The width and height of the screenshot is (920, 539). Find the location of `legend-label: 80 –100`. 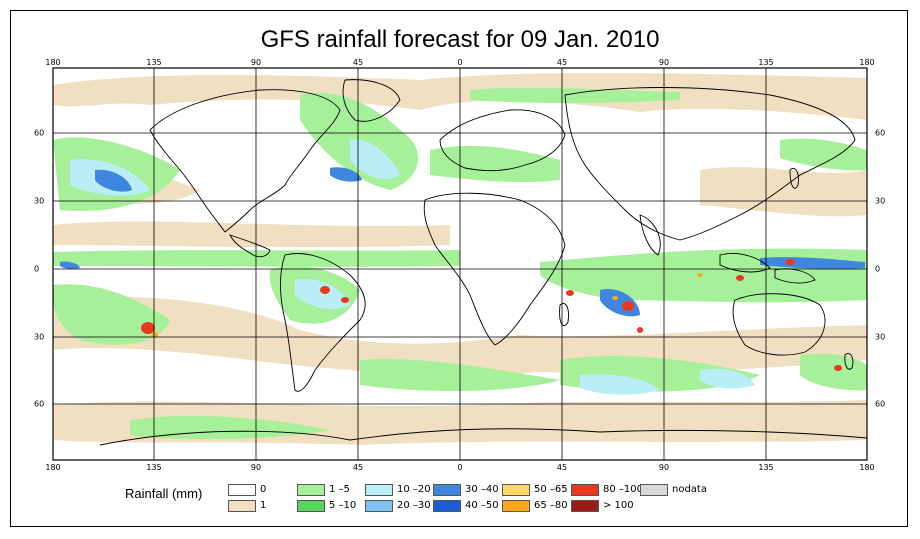

legend-label: 80 –100 is located at coordinates (623, 489).